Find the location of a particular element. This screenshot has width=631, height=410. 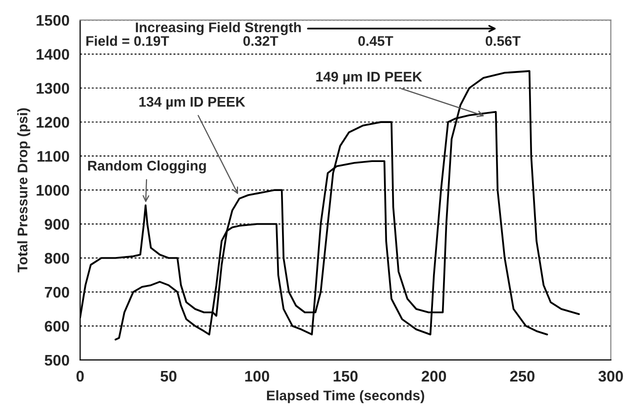

x-axis-title: Elapsed Time (seconds) is located at coordinates (345, 397).